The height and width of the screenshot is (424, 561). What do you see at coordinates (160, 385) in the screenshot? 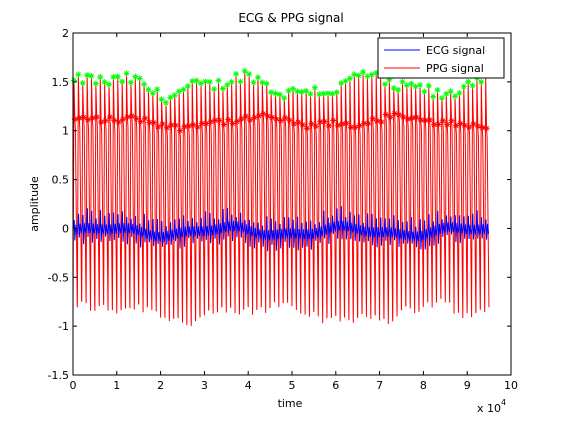
I see `x-tick-label: 2` at bounding box center [160, 385].